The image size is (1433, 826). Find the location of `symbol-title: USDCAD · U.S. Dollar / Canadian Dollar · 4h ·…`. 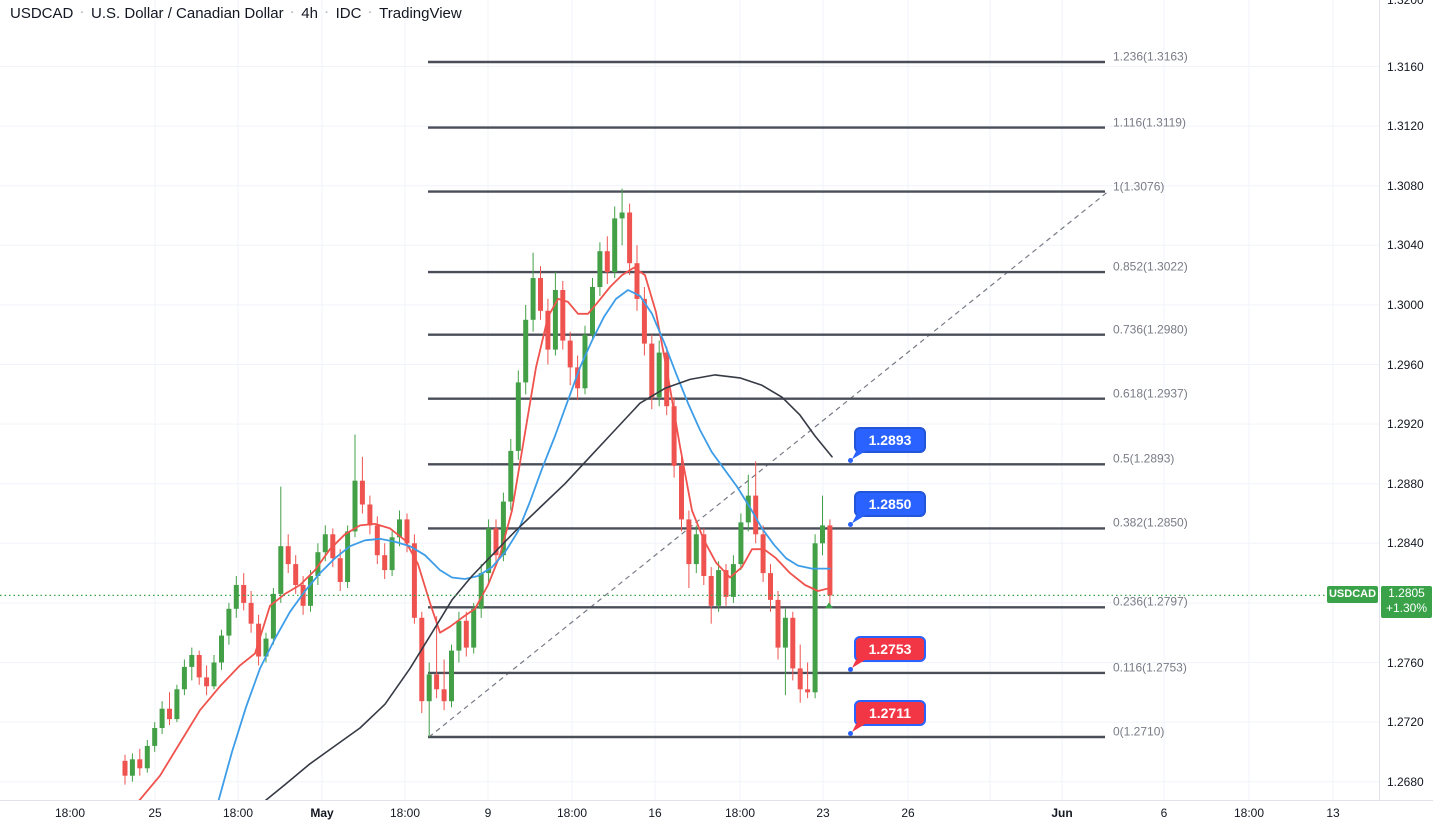

symbol-title: USDCAD · U.S. Dollar / Canadian Dollar · 4h ·… is located at coordinates (236, 13).